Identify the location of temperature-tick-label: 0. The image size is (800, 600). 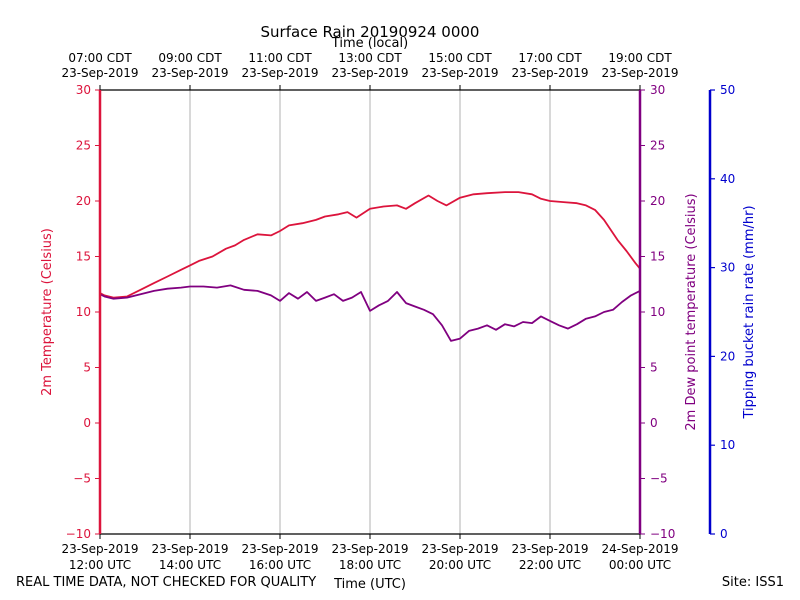
(87, 423).